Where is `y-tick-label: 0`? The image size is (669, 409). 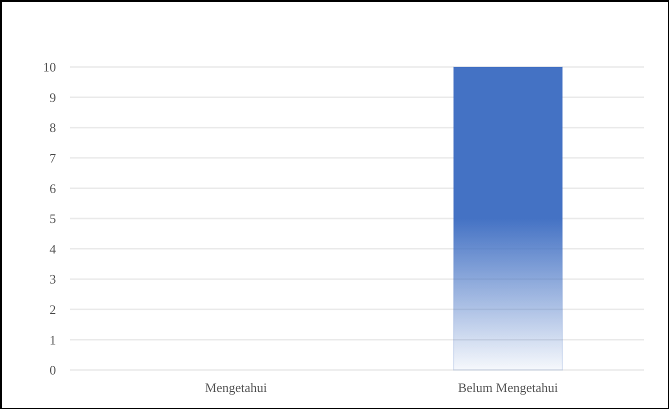 y-tick-label: 0 is located at coordinates (53, 370).